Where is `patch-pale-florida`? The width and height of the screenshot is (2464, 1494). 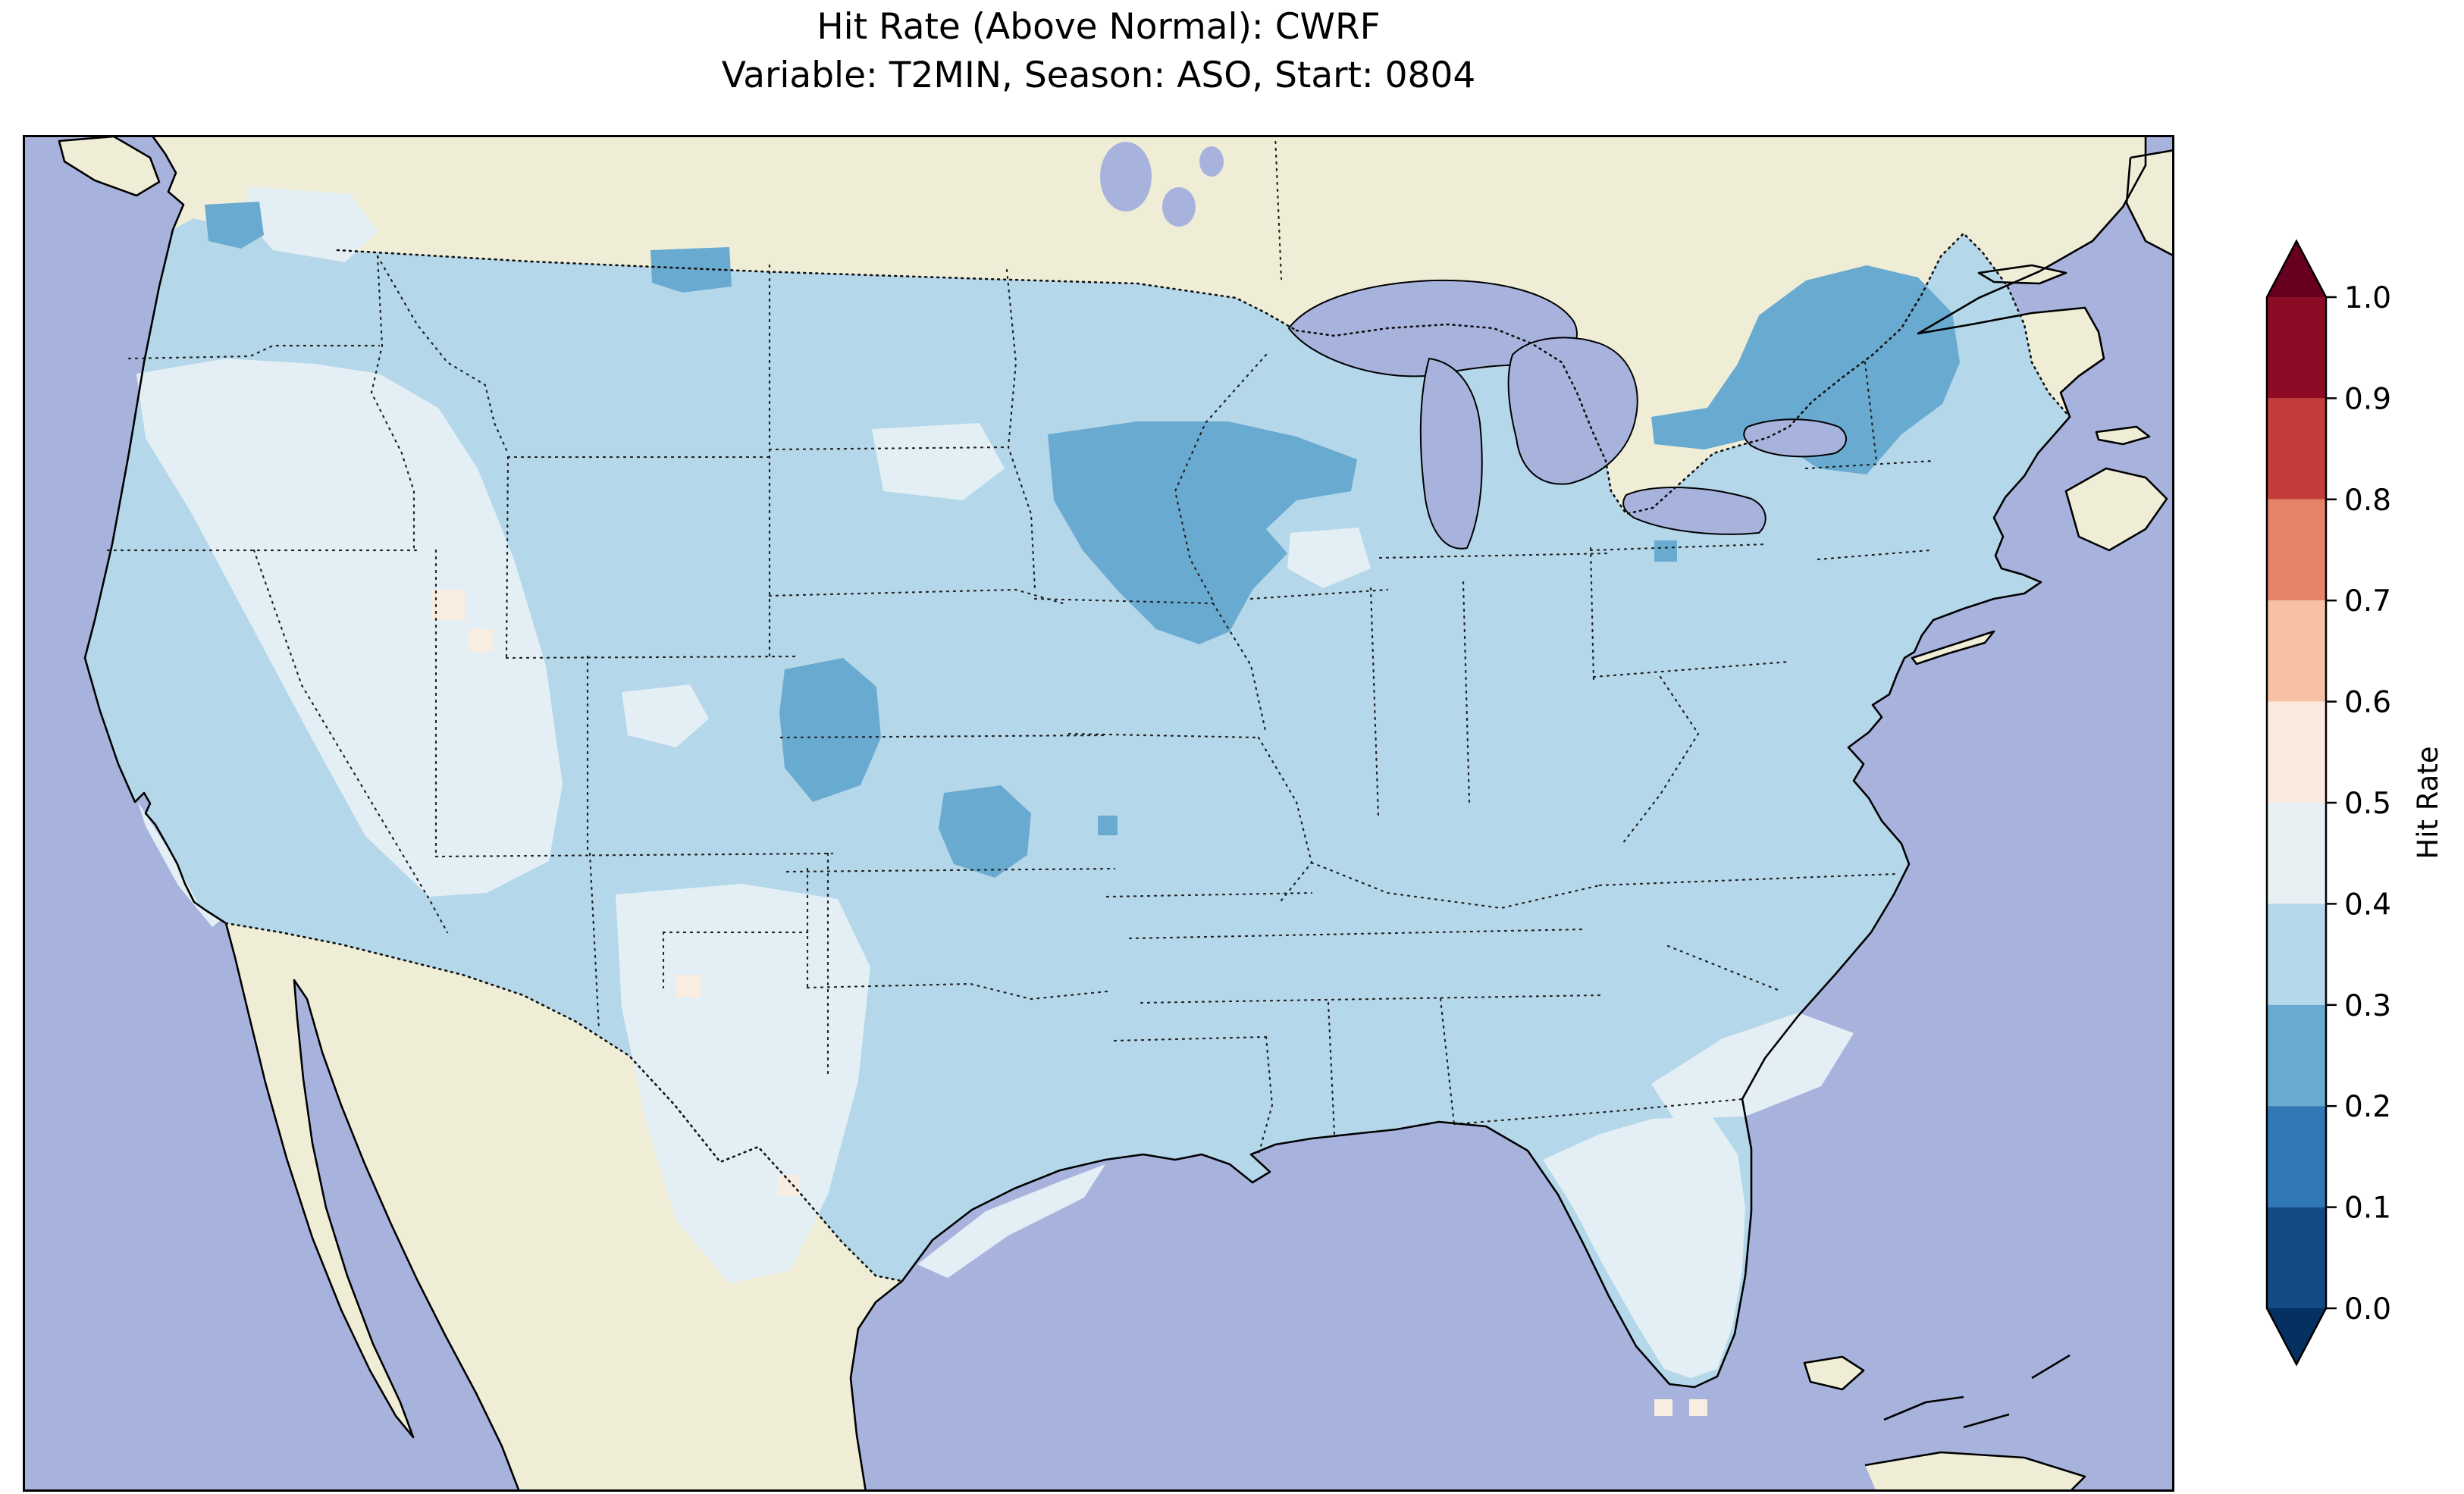
patch-pale-florida is located at coordinates (1644, 1247).